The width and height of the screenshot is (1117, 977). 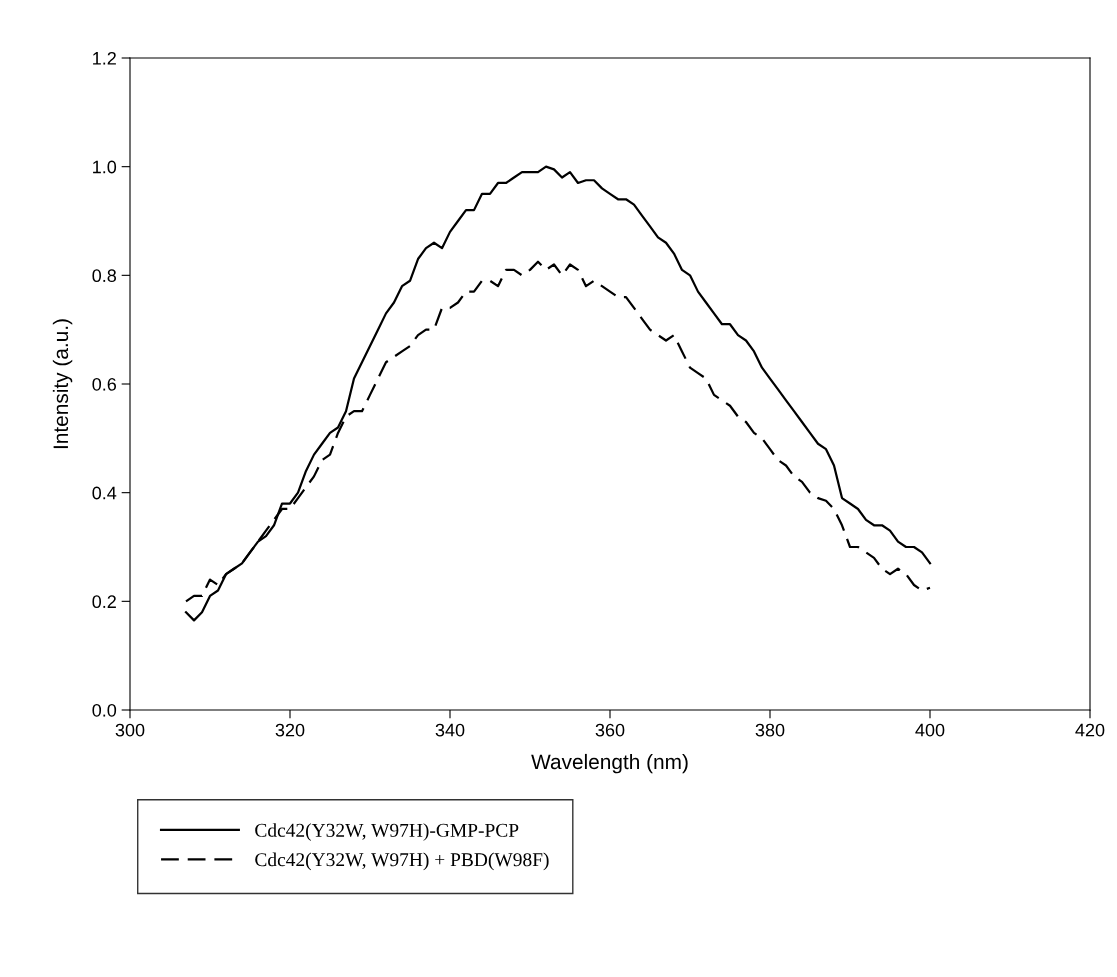 What do you see at coordinates (104, 602) in the screenshot?
I see `y-tick-label: 0.2` at bounding box center [104, 602].